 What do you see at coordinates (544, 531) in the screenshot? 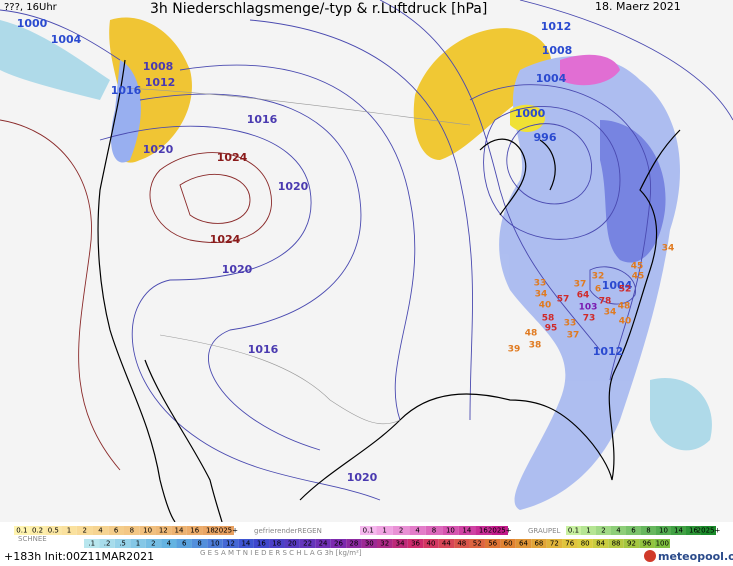
I see `legend-graupel-title: GRAUPEL` at bounding box center [544, 531].